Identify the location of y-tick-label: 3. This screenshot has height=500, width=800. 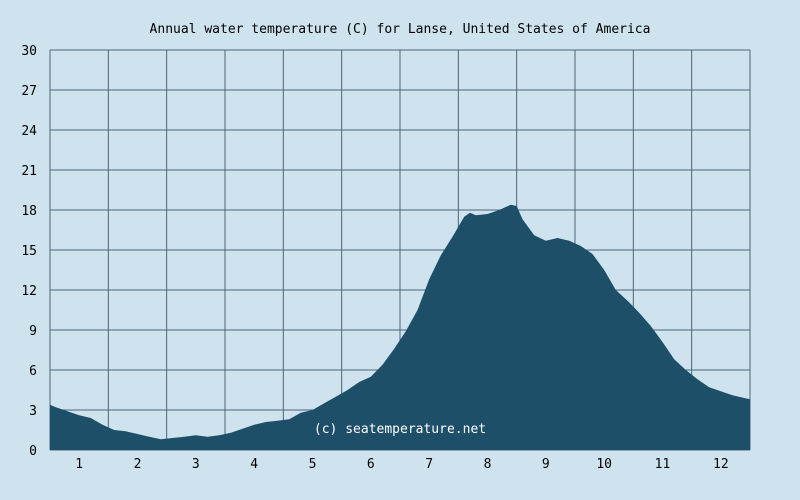
(33, 411).